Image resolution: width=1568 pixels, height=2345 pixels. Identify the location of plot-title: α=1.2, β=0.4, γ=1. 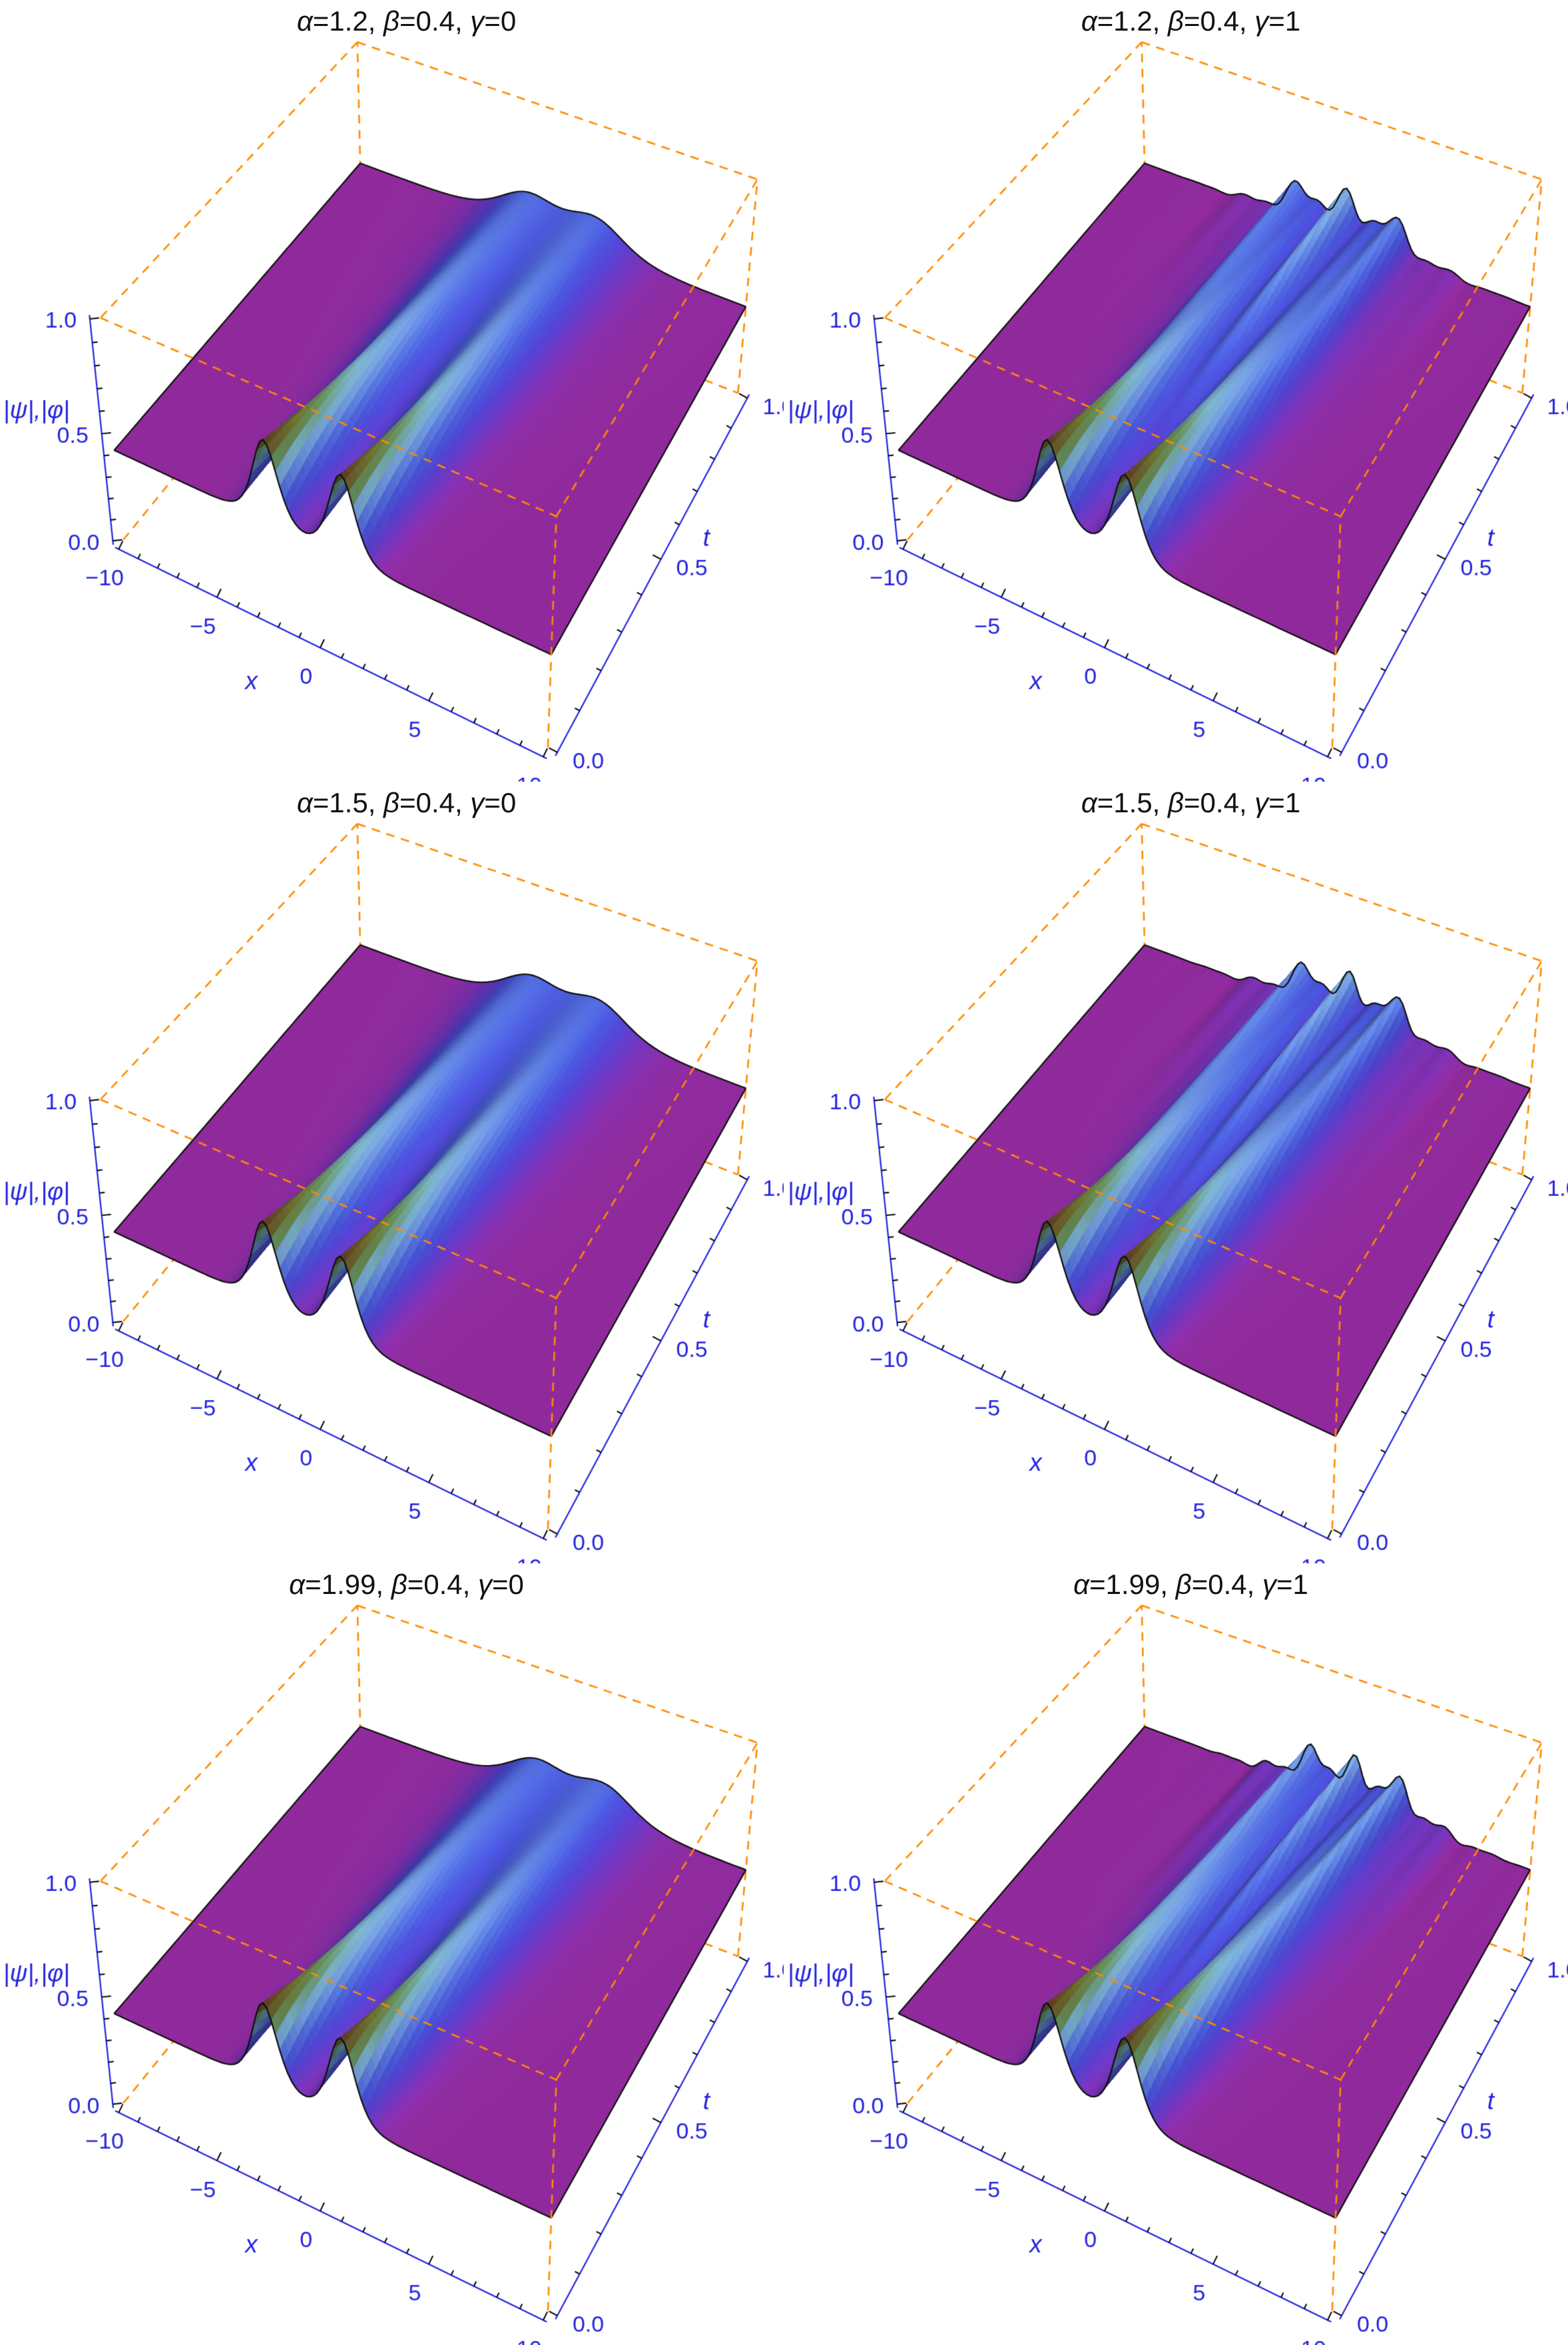
(1191, 21).